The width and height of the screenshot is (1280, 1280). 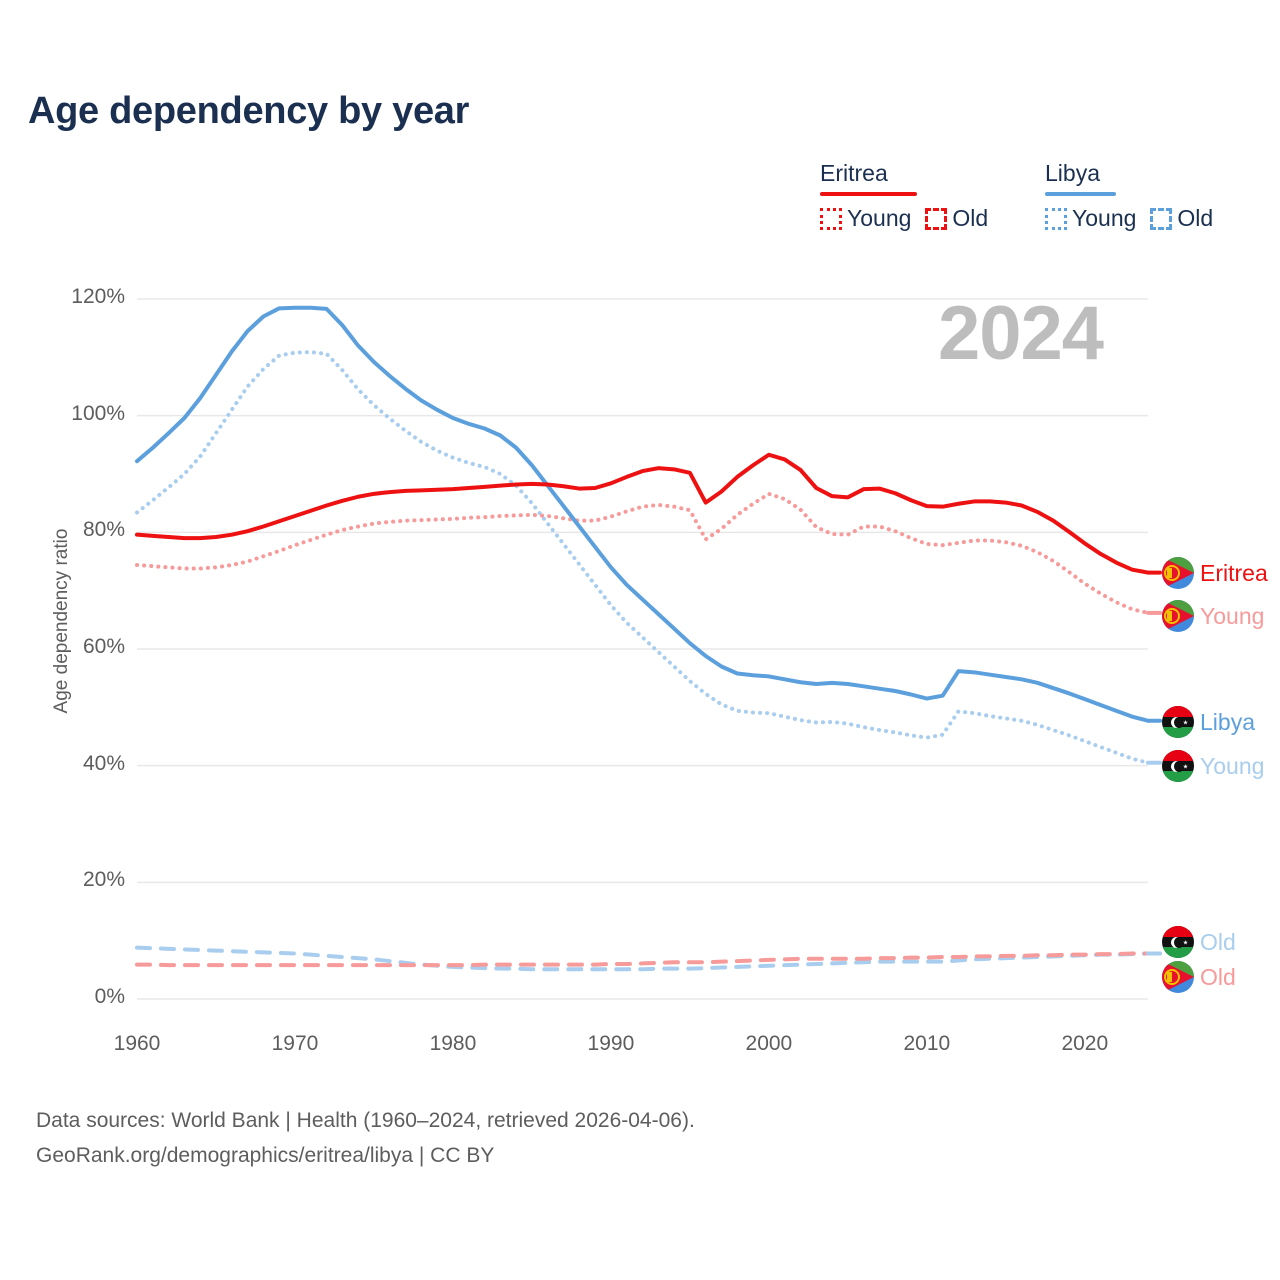 I want to click on legend-country-label: Eritrea, so click(x=854, y=173).